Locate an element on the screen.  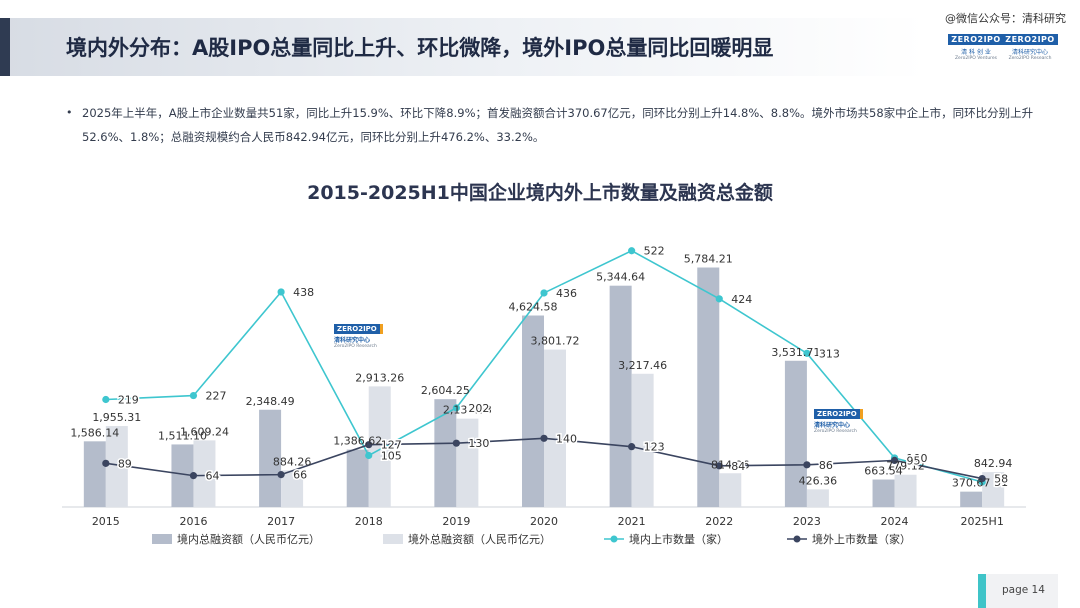
domestic-count-label: 424 is located at coordinates (741, 299).